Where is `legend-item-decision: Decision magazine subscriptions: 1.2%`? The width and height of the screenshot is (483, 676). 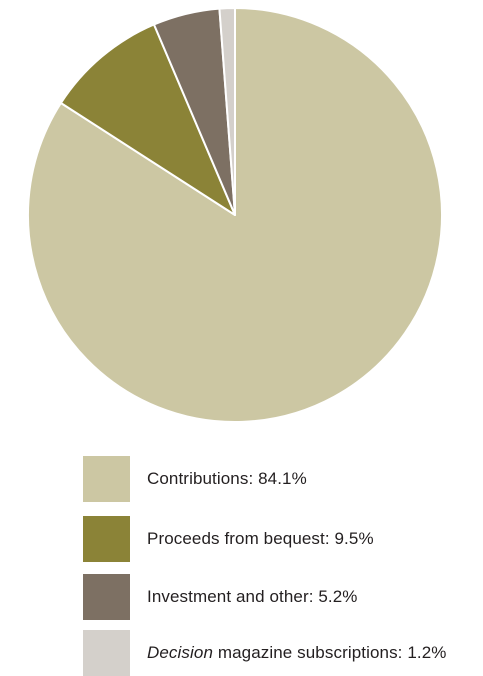 legend-item-decision: Decision magazine subscriptions: 1.2% is located at coordinates (264, 653).